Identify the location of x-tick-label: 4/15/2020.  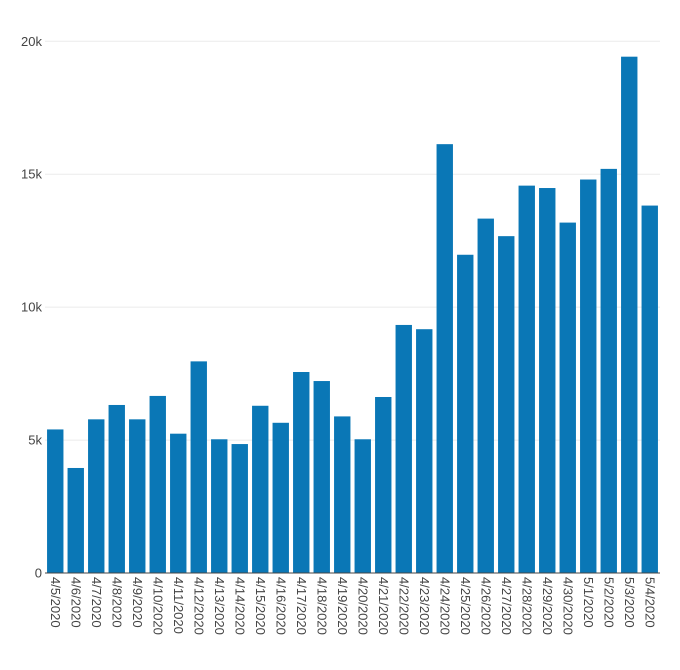
(260, 606).